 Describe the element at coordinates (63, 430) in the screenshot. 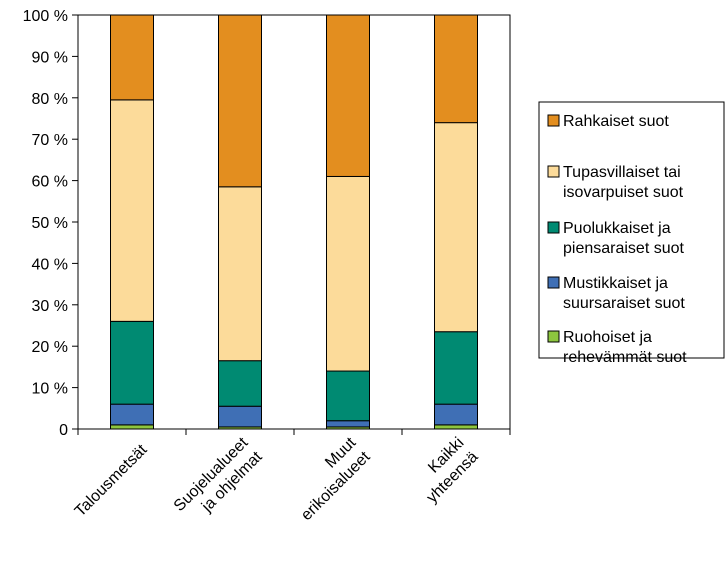

I see `y-tick-label: 0` at that location.